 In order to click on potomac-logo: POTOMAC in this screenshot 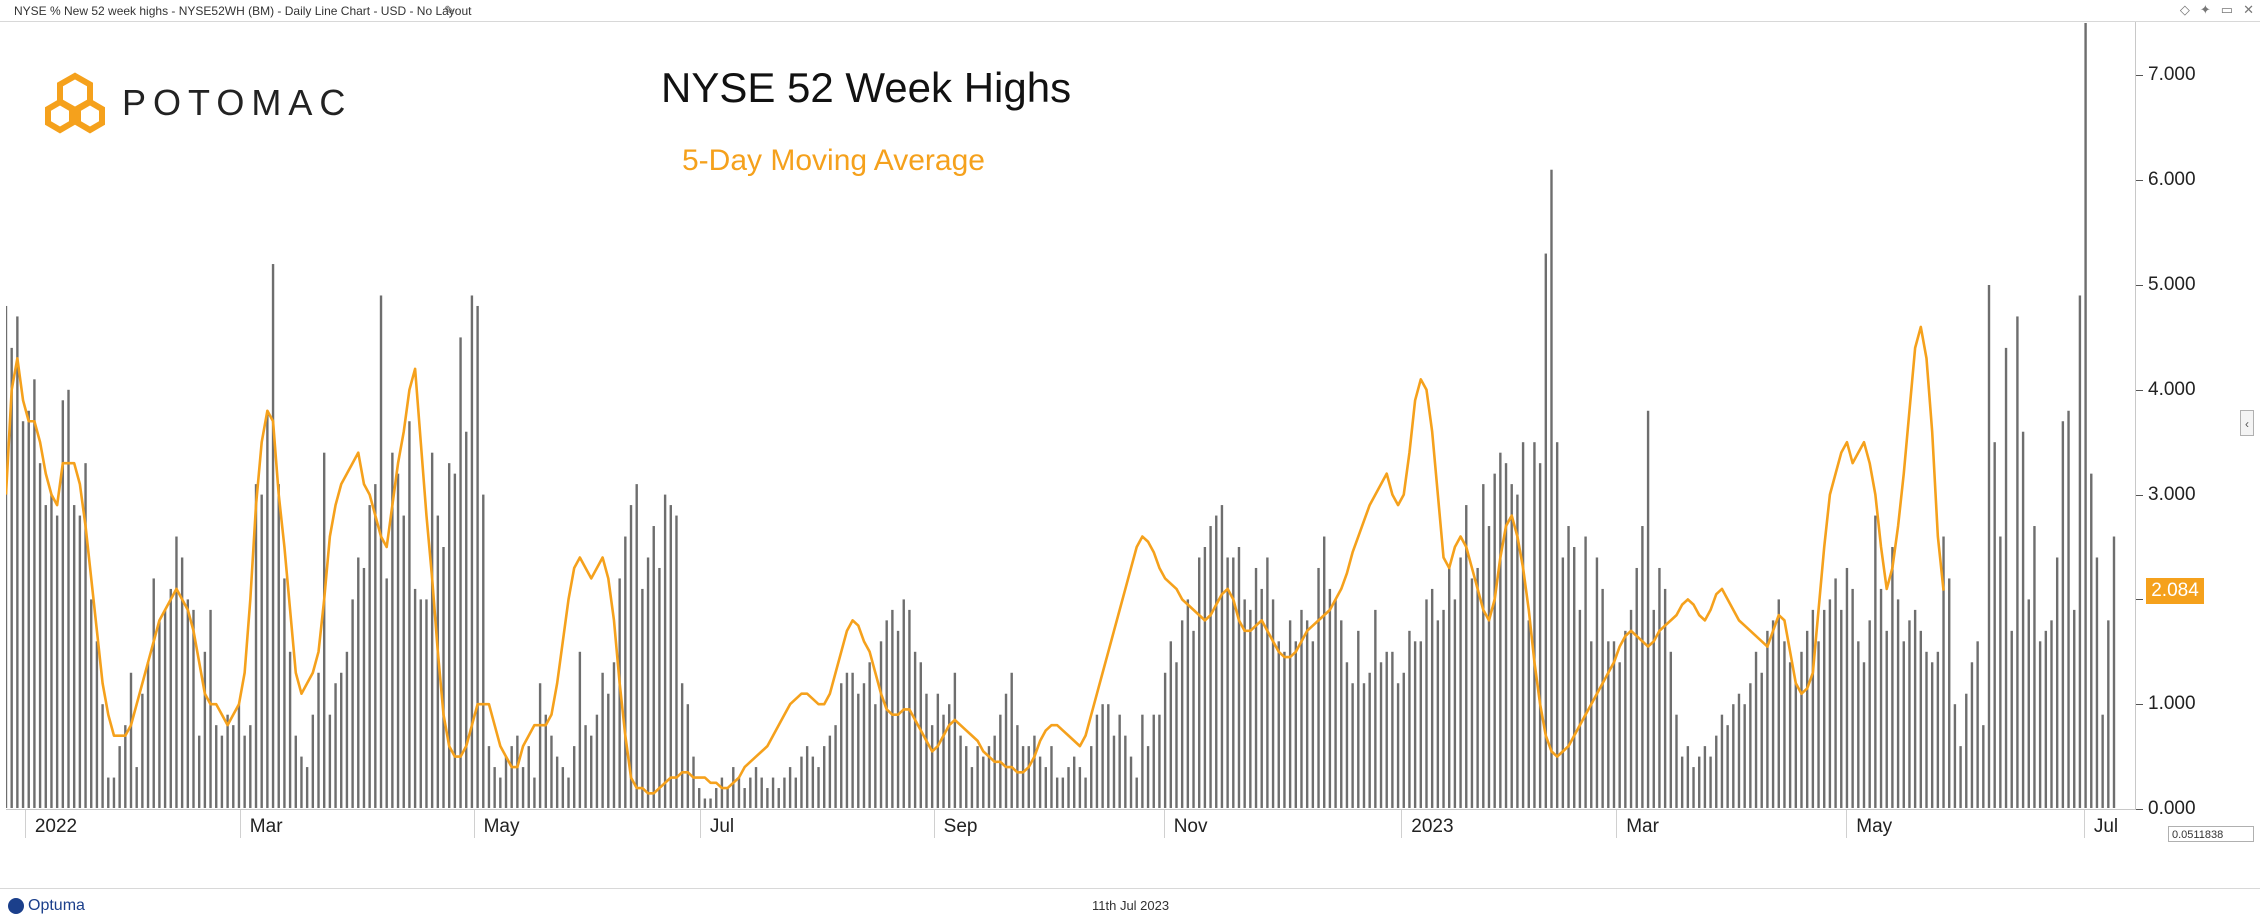, I will do `click(197, 103)`.